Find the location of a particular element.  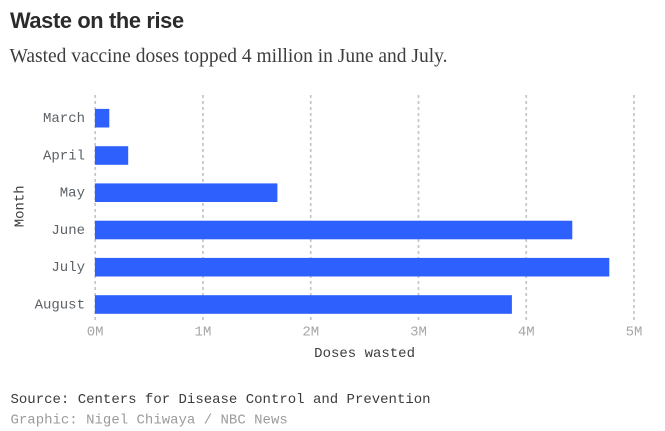

svg-text: April is located at coordinates (64, 156).